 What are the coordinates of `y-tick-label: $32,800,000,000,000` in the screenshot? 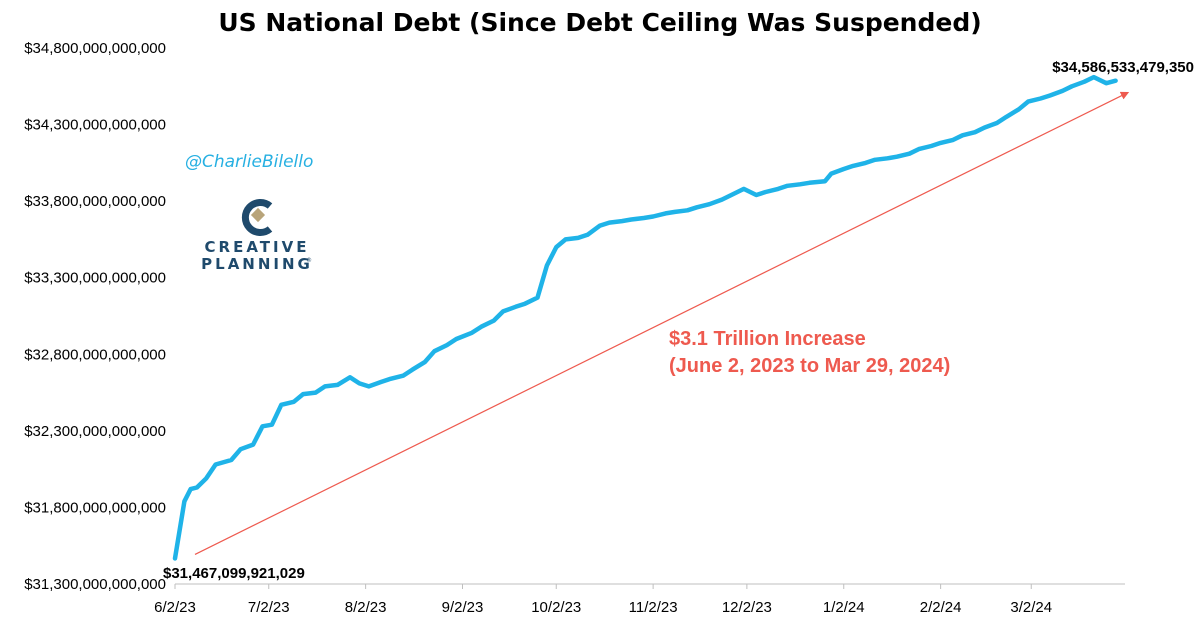 It's located at (95, 354).